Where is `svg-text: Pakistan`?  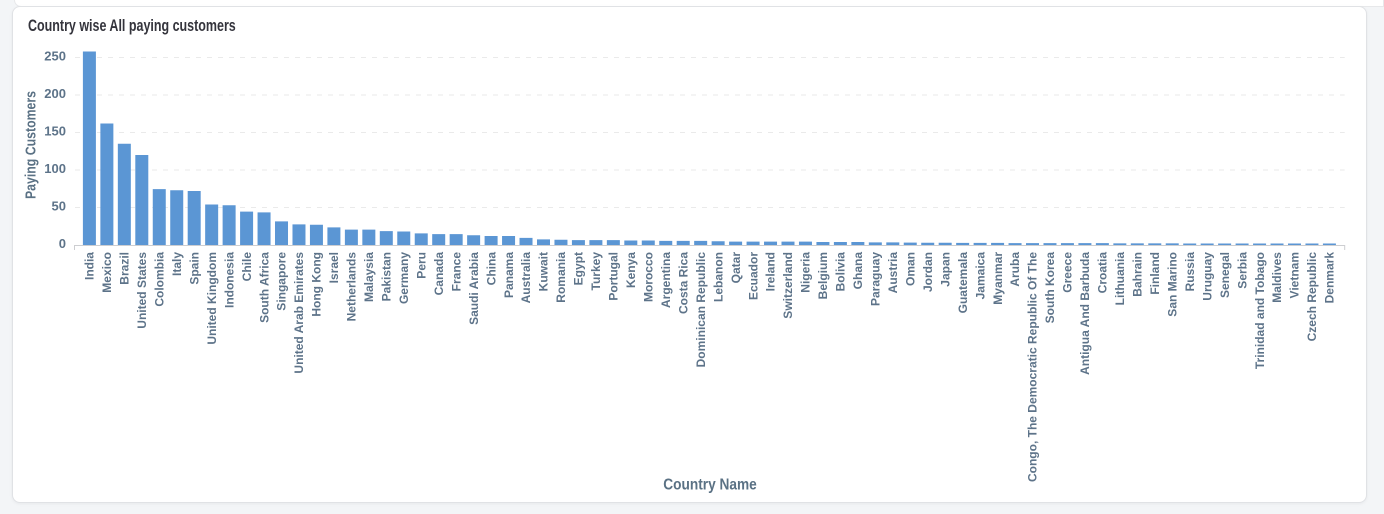 svg-text: Pakistan is located at coordinates (387, 276).